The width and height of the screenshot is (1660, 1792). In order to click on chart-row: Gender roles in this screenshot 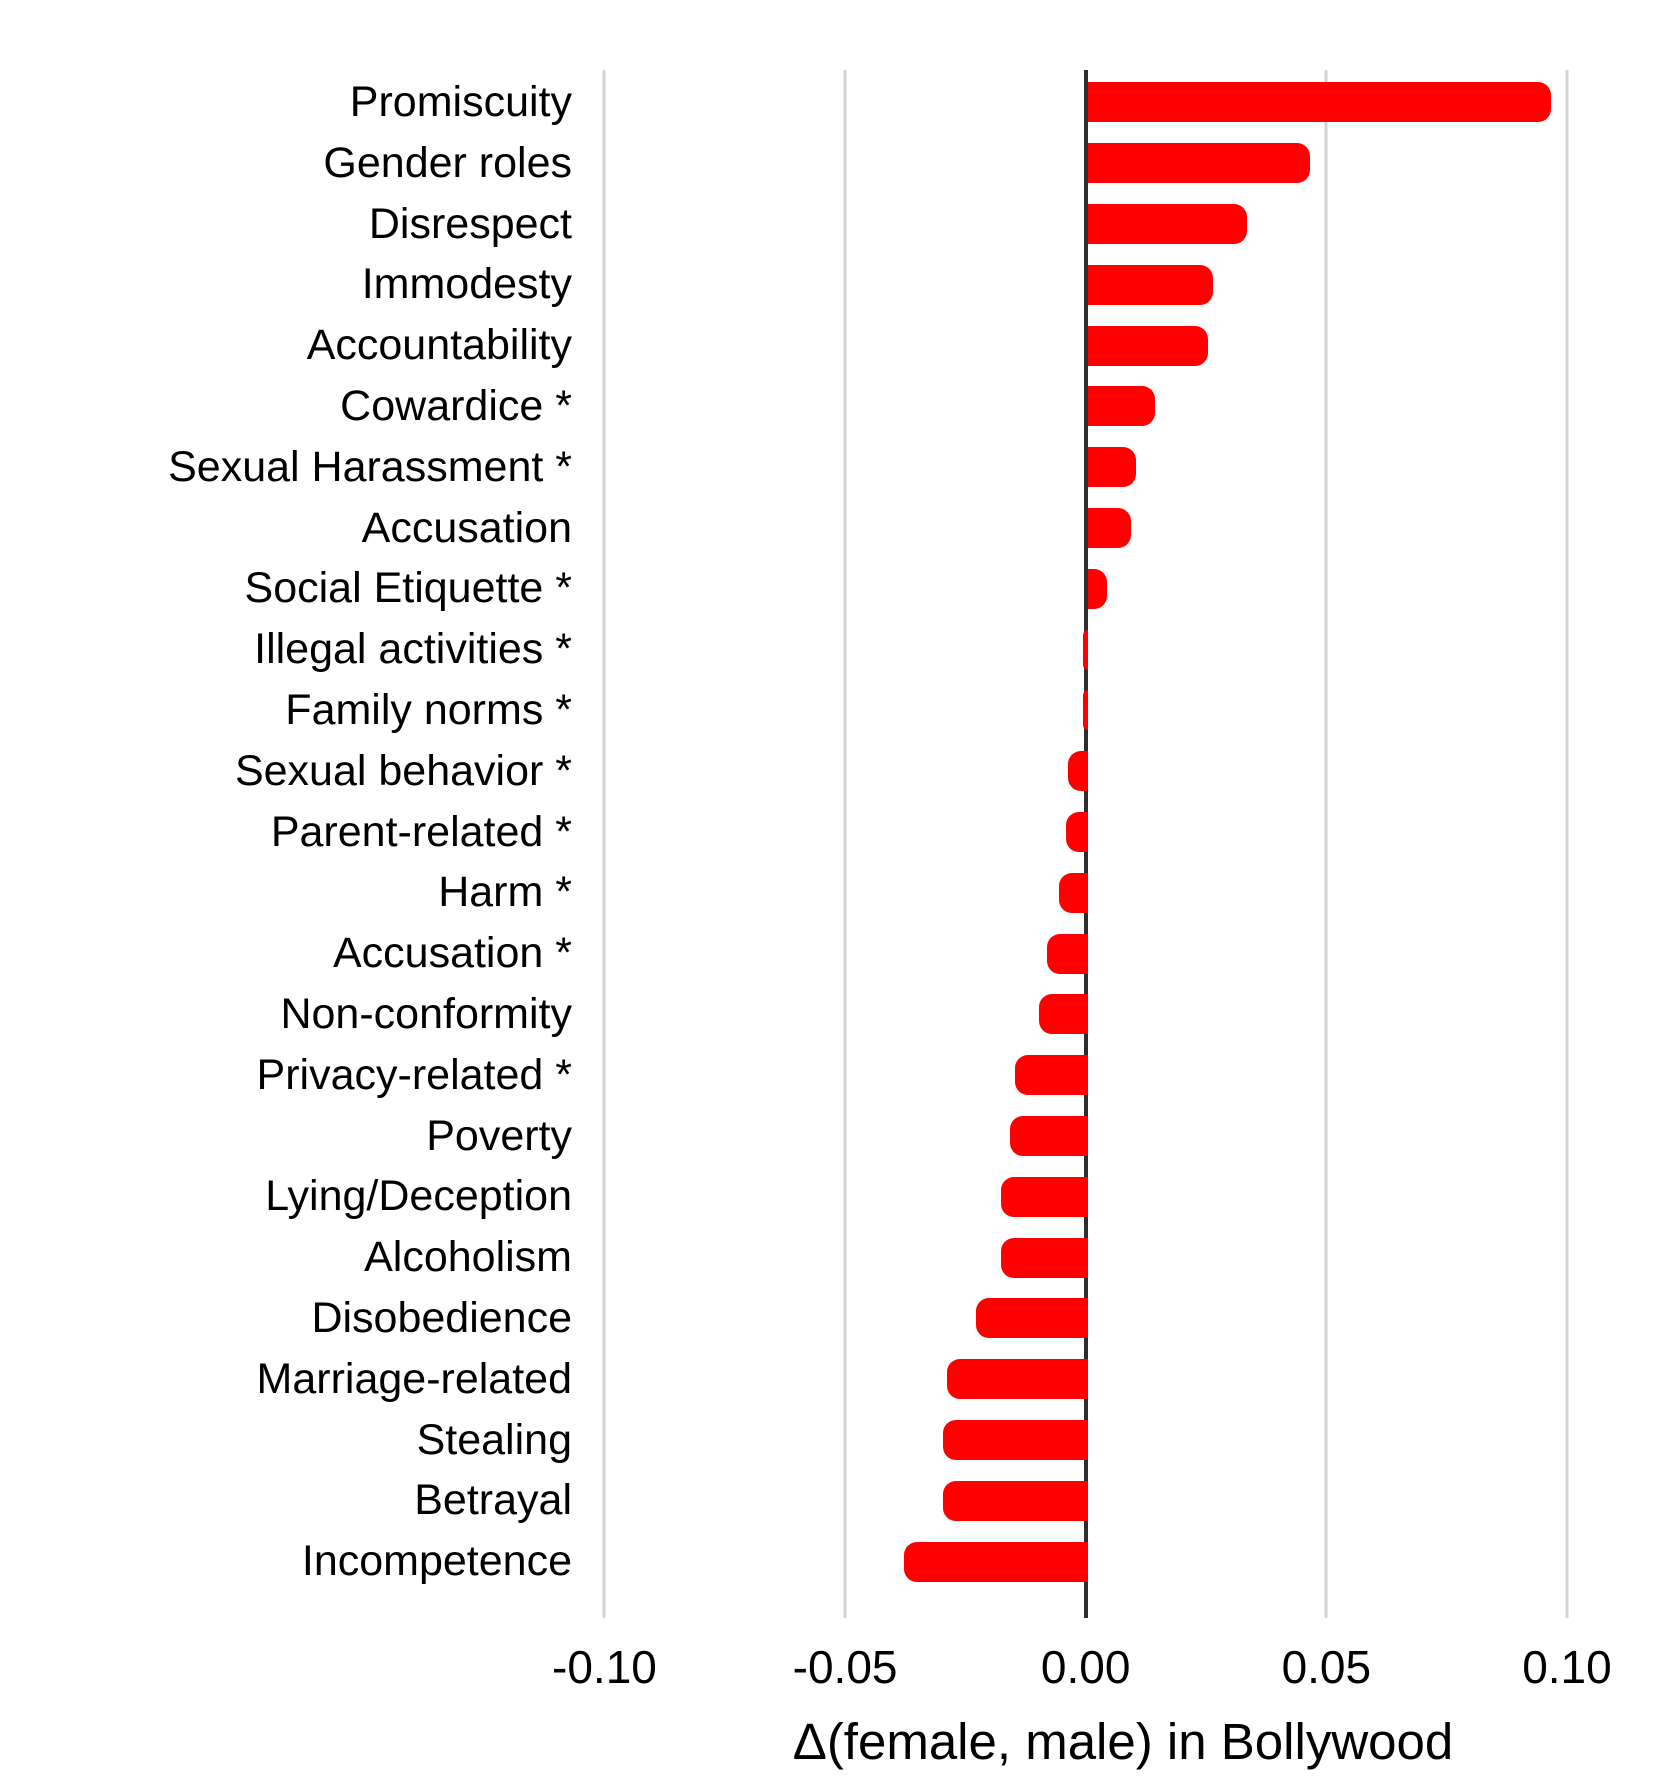, I will do `click(830, 163)`.